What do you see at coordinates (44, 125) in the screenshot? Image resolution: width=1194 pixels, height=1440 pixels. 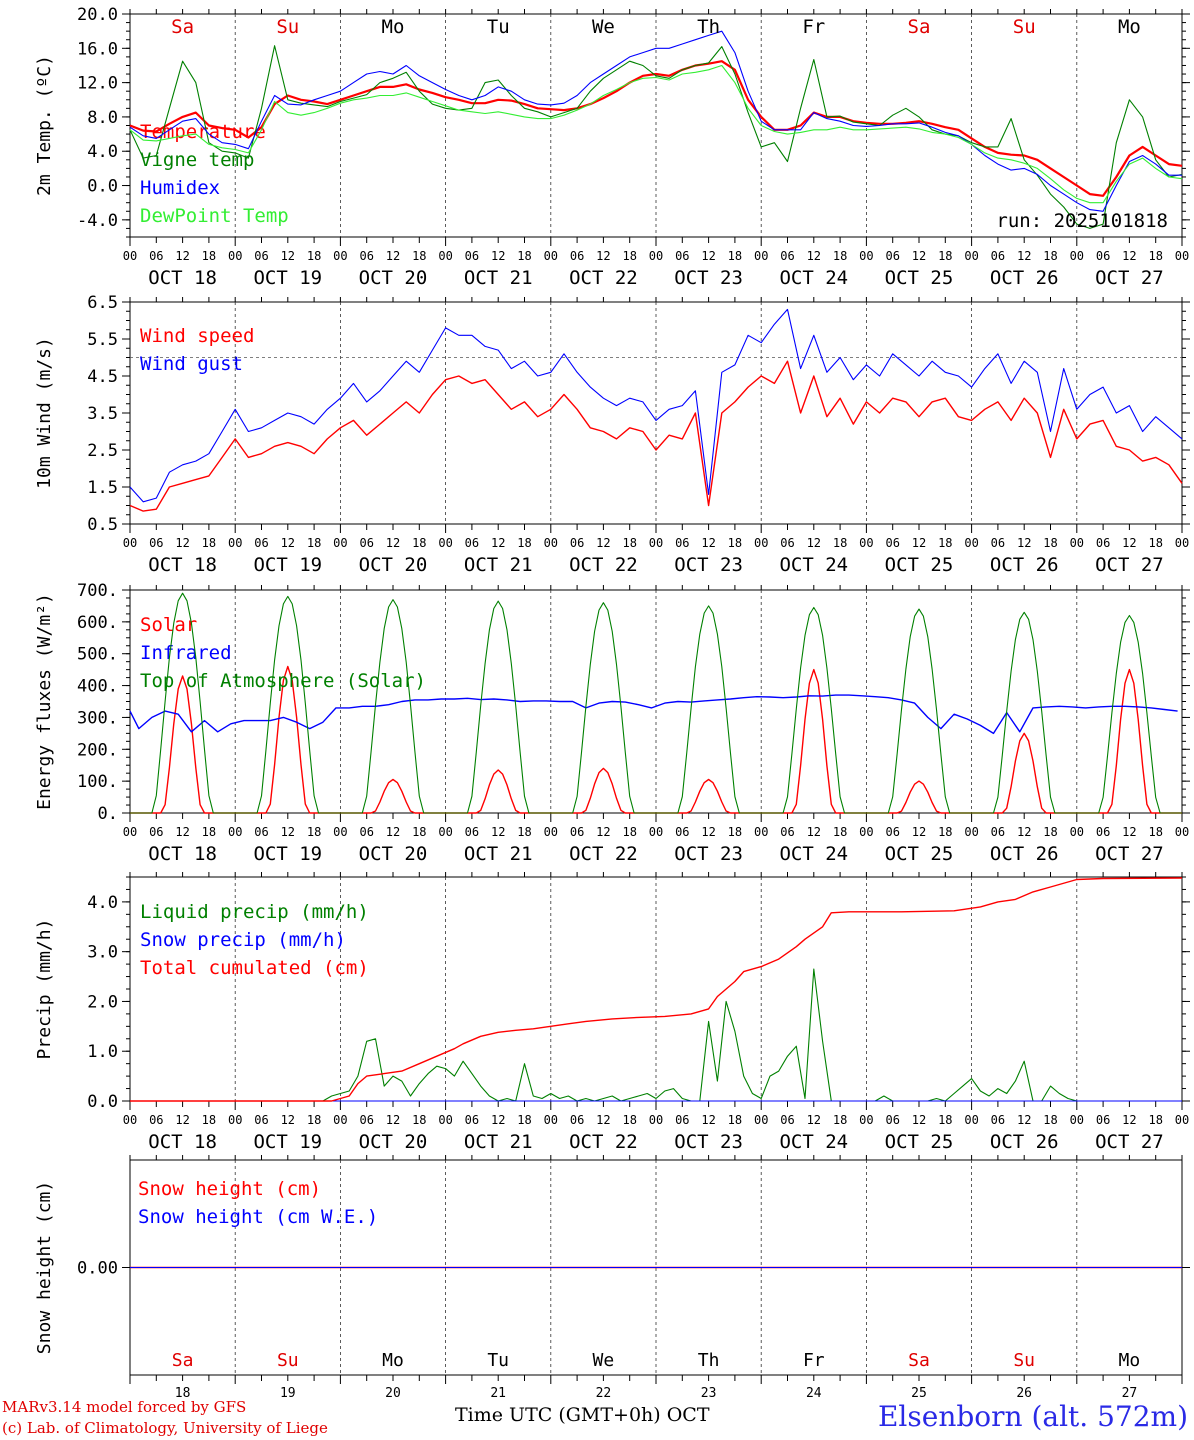 I see `y-axis-label: 2m Temp. (ºC)` at bounding box center [44, 125].